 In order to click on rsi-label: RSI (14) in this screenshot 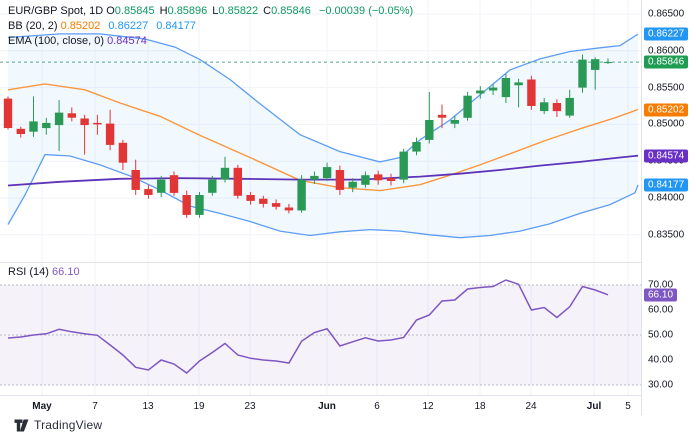, I will do `click(28, 272)`.